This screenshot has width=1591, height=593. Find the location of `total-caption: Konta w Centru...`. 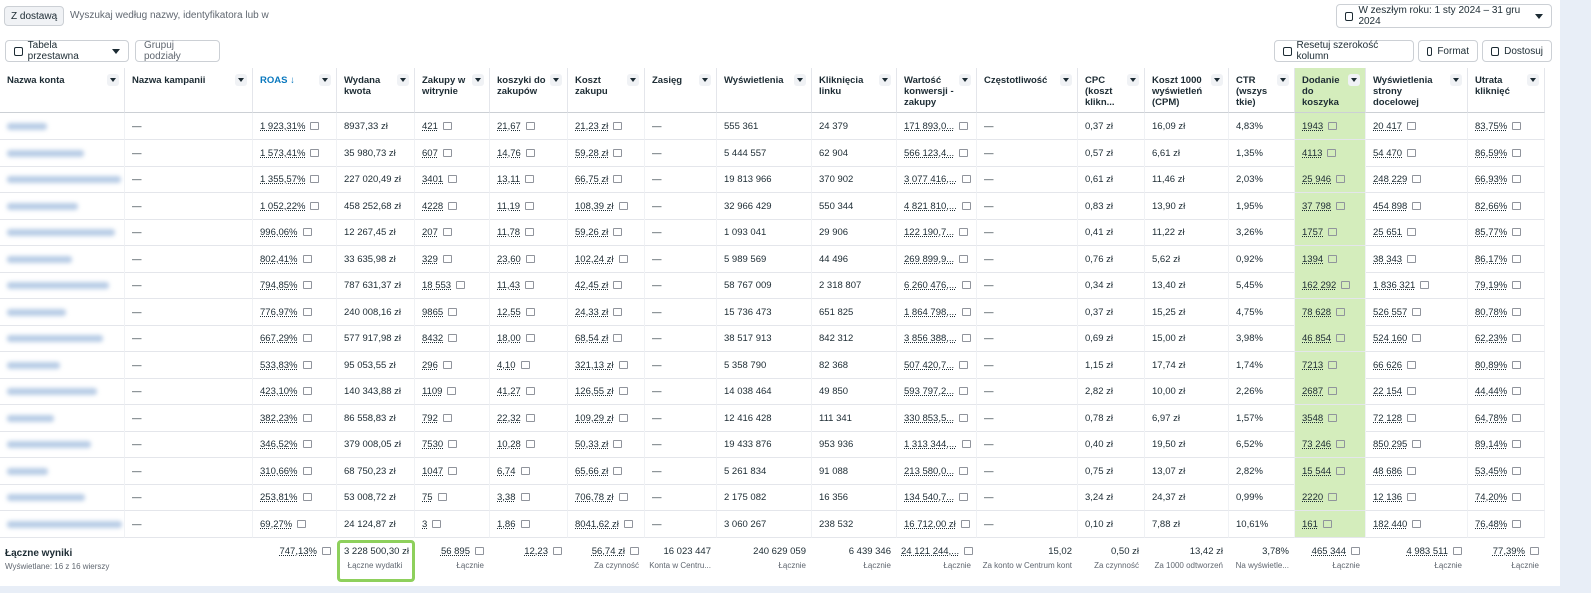

total-caption: Konta w Centru... is located at coordinates (680, 565).